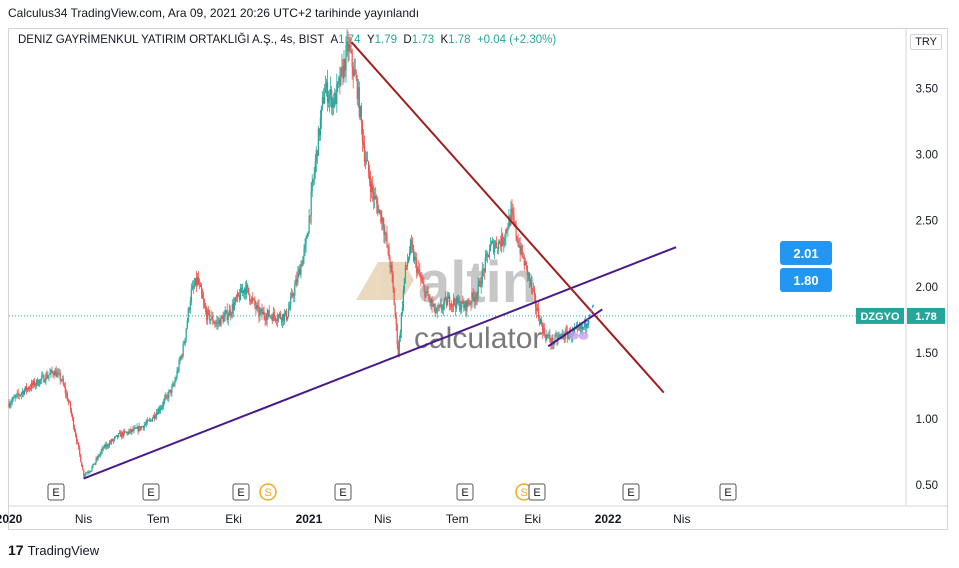  I want to click on currency-button: TRY, so click(926, 42).